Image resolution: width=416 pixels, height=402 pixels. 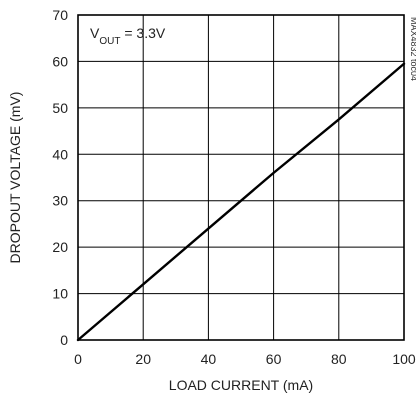 I want to click on condition-prefix: V, so click(x=95, y=33).